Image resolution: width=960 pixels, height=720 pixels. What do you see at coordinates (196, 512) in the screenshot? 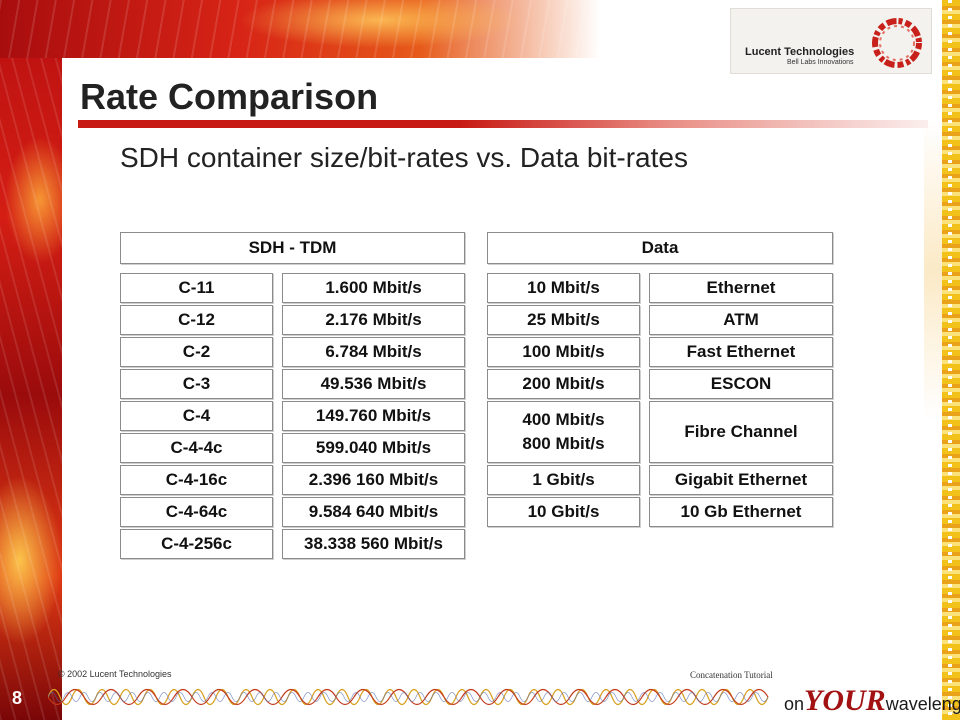
I see `sdh-container-cell: C-4-64c` at bounding box center [196, 512].